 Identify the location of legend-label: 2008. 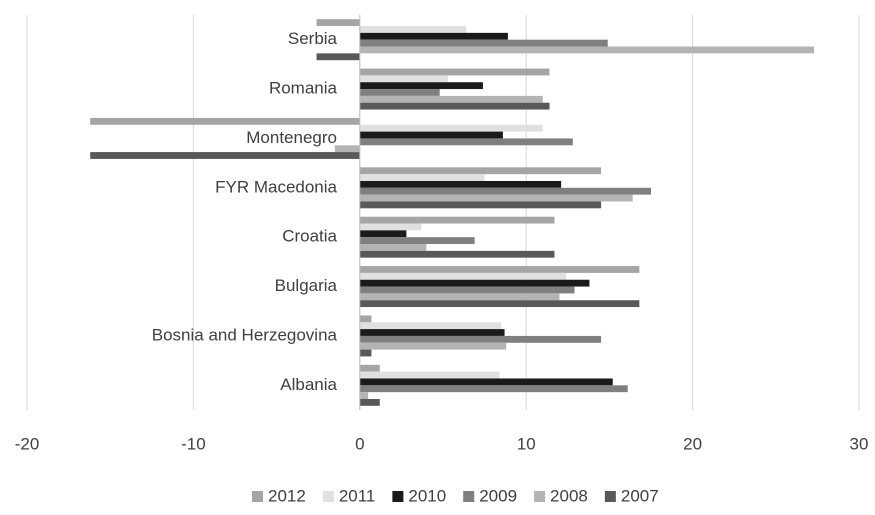
(569, 495).